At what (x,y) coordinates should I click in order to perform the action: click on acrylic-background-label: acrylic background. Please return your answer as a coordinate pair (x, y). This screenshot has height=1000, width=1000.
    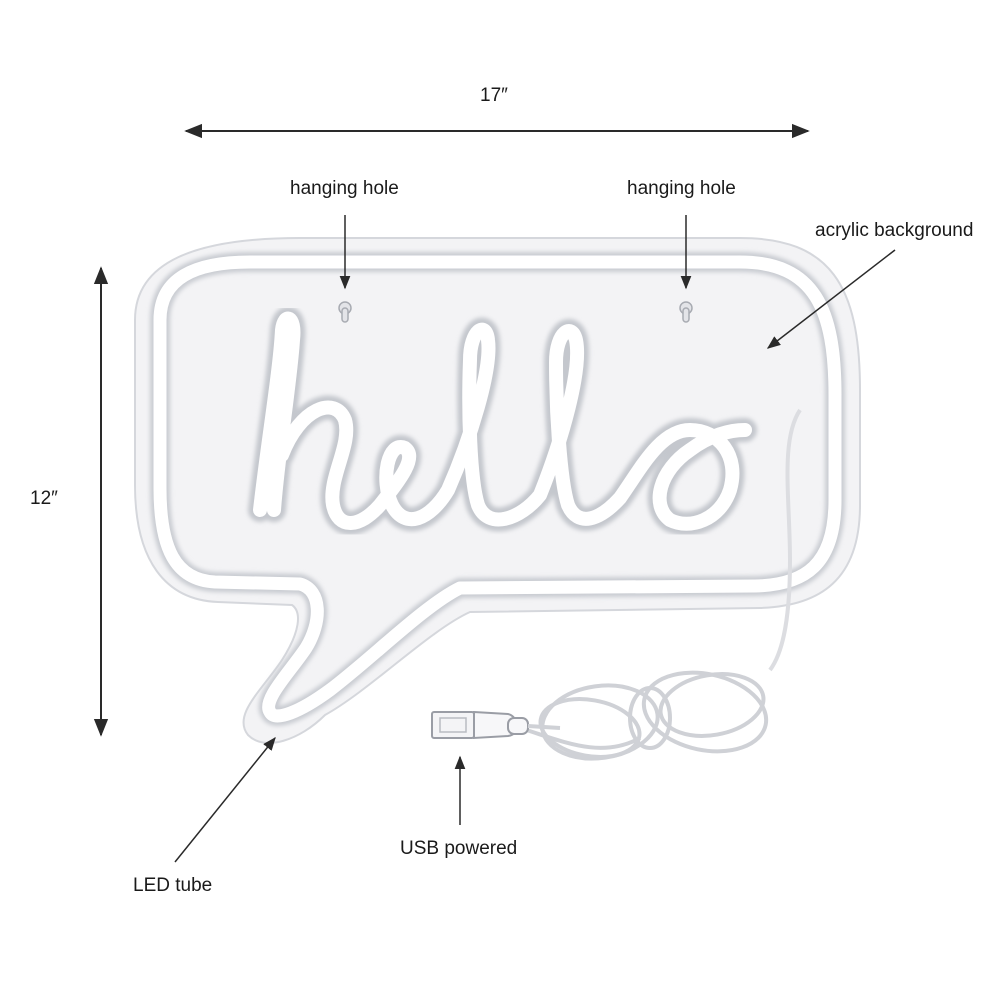
    Looking at the image, I should click on (894, 230).